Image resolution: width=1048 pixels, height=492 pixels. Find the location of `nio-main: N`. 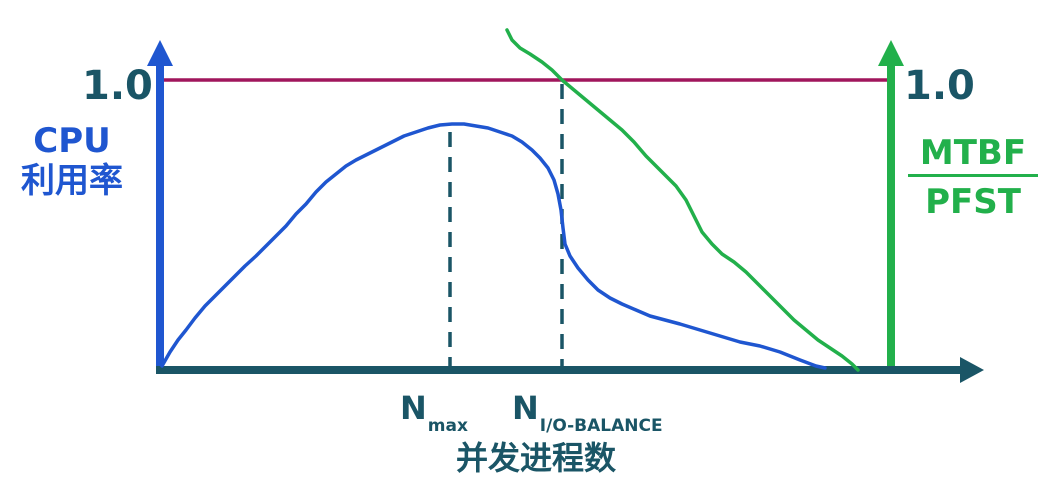

nio-main: N is located at coordinates (525, 408).